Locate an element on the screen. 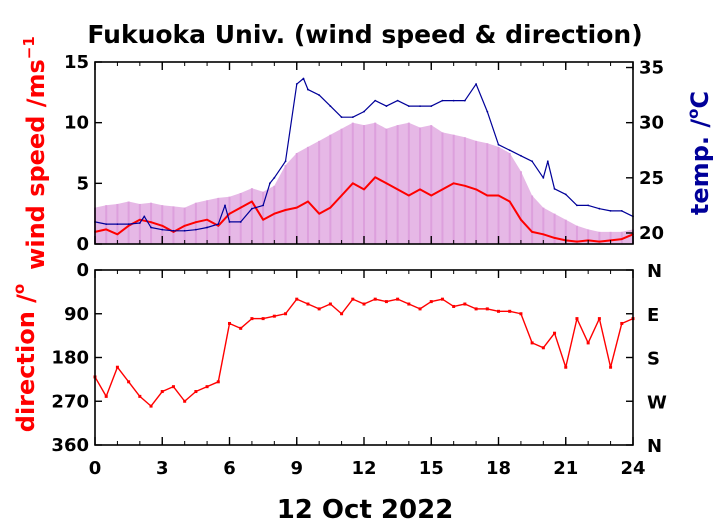 Image resolution: width=720 pixels, height=530 pixels. direction-tick-label: 0 is located at coordinates (82, 270).